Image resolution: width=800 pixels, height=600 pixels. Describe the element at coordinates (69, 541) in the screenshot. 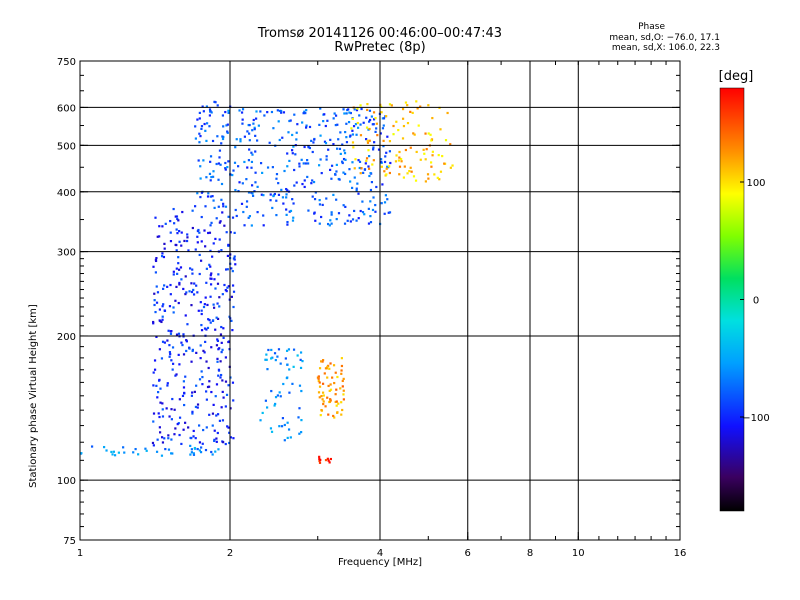

I see `y-tick-label: 75` at that location.